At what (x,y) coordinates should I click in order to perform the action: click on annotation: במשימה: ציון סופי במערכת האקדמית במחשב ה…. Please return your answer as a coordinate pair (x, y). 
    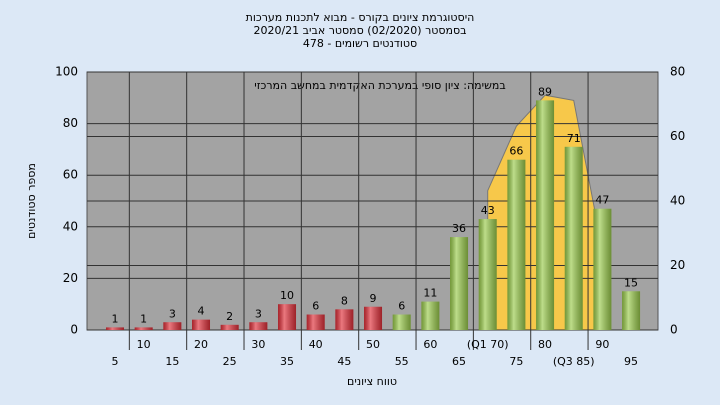
    Looking at the image, I should click on (379, 85).